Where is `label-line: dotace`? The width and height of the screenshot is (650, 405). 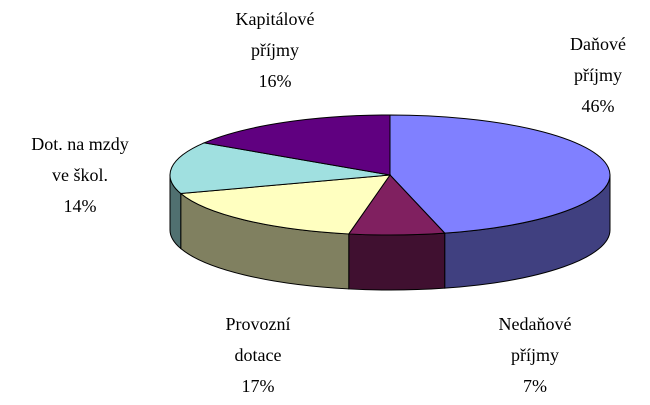 label-line: dotace is located at coordinates (258, 355).